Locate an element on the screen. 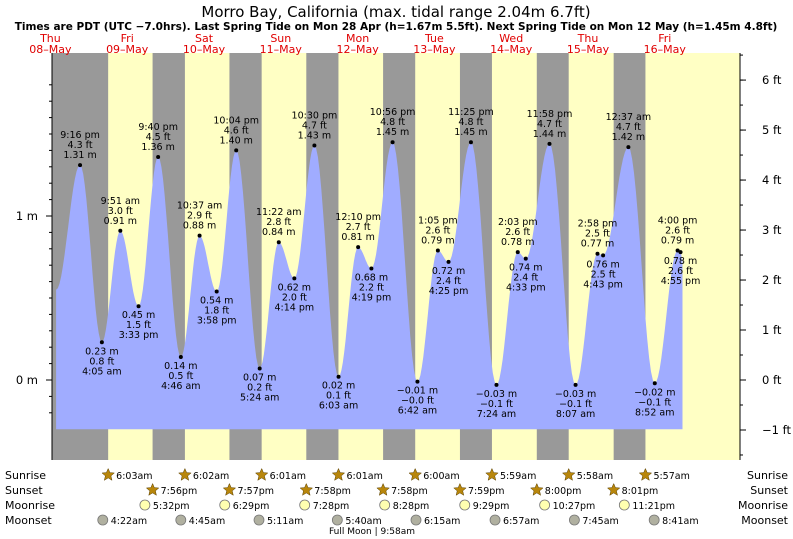 Image resolution: width=793 pixels, height=539 pixels. tide-label: 4:14 pm is located at coordinates (295, 307).